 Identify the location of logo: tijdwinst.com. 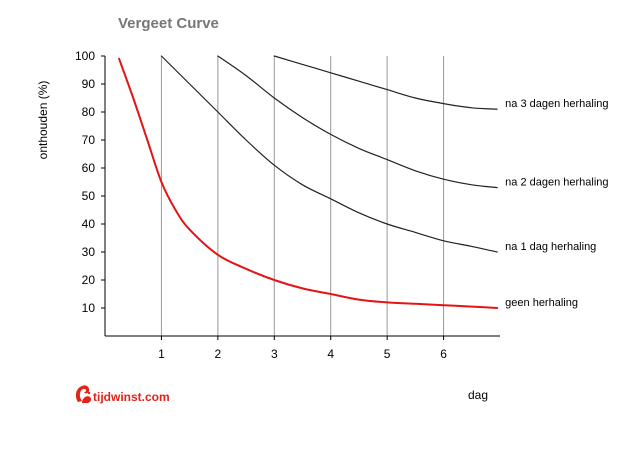
(122, 394).